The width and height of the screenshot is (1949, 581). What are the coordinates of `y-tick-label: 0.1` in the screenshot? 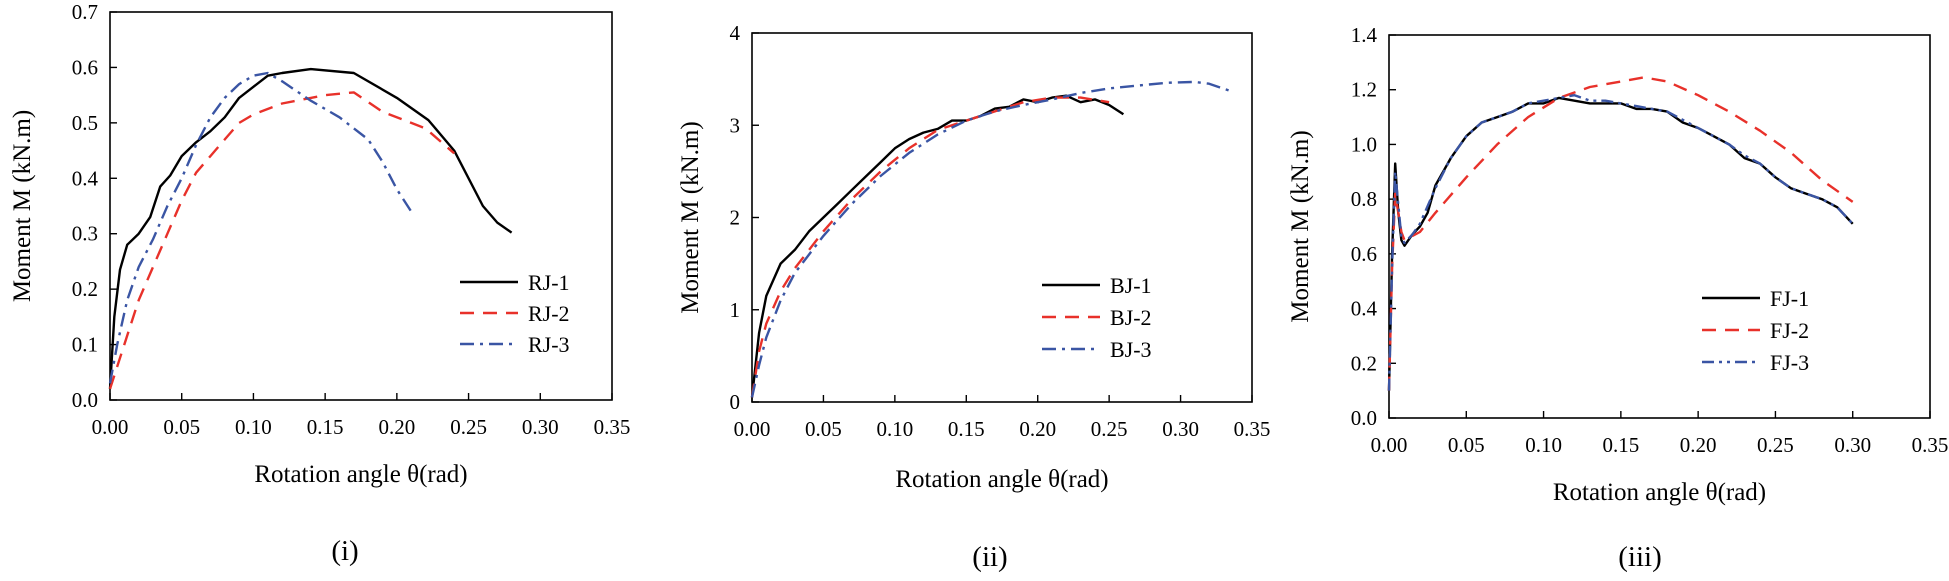 It's located at (85, 345).